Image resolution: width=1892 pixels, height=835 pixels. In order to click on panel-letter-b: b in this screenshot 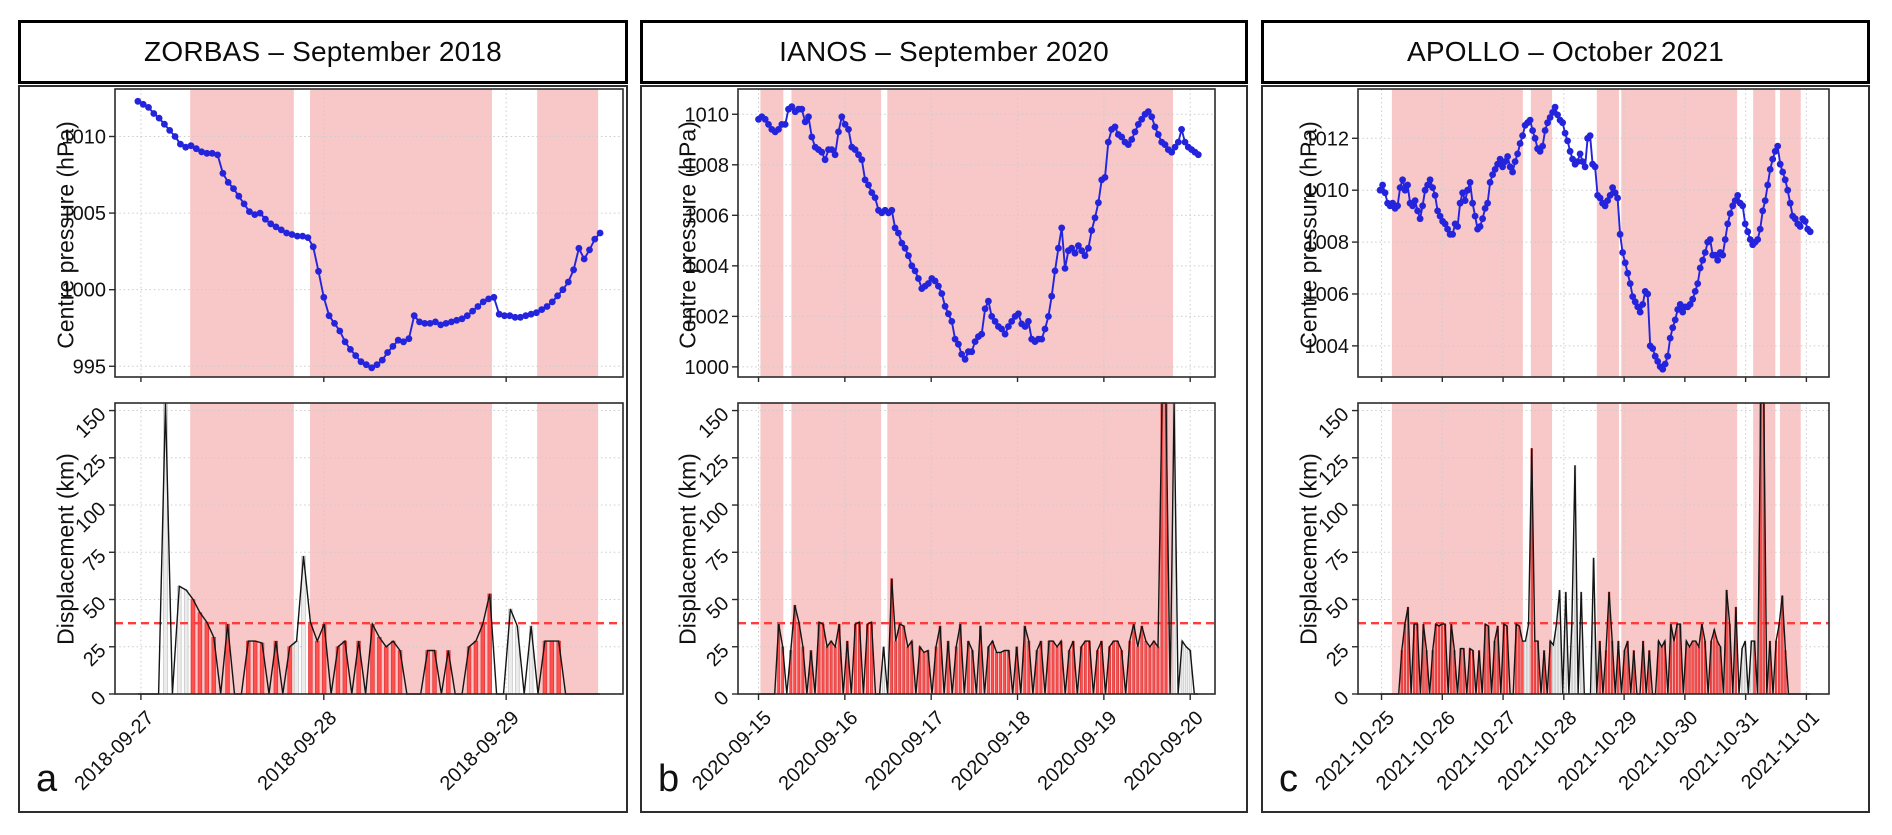, I will do `click(669, 779)`.